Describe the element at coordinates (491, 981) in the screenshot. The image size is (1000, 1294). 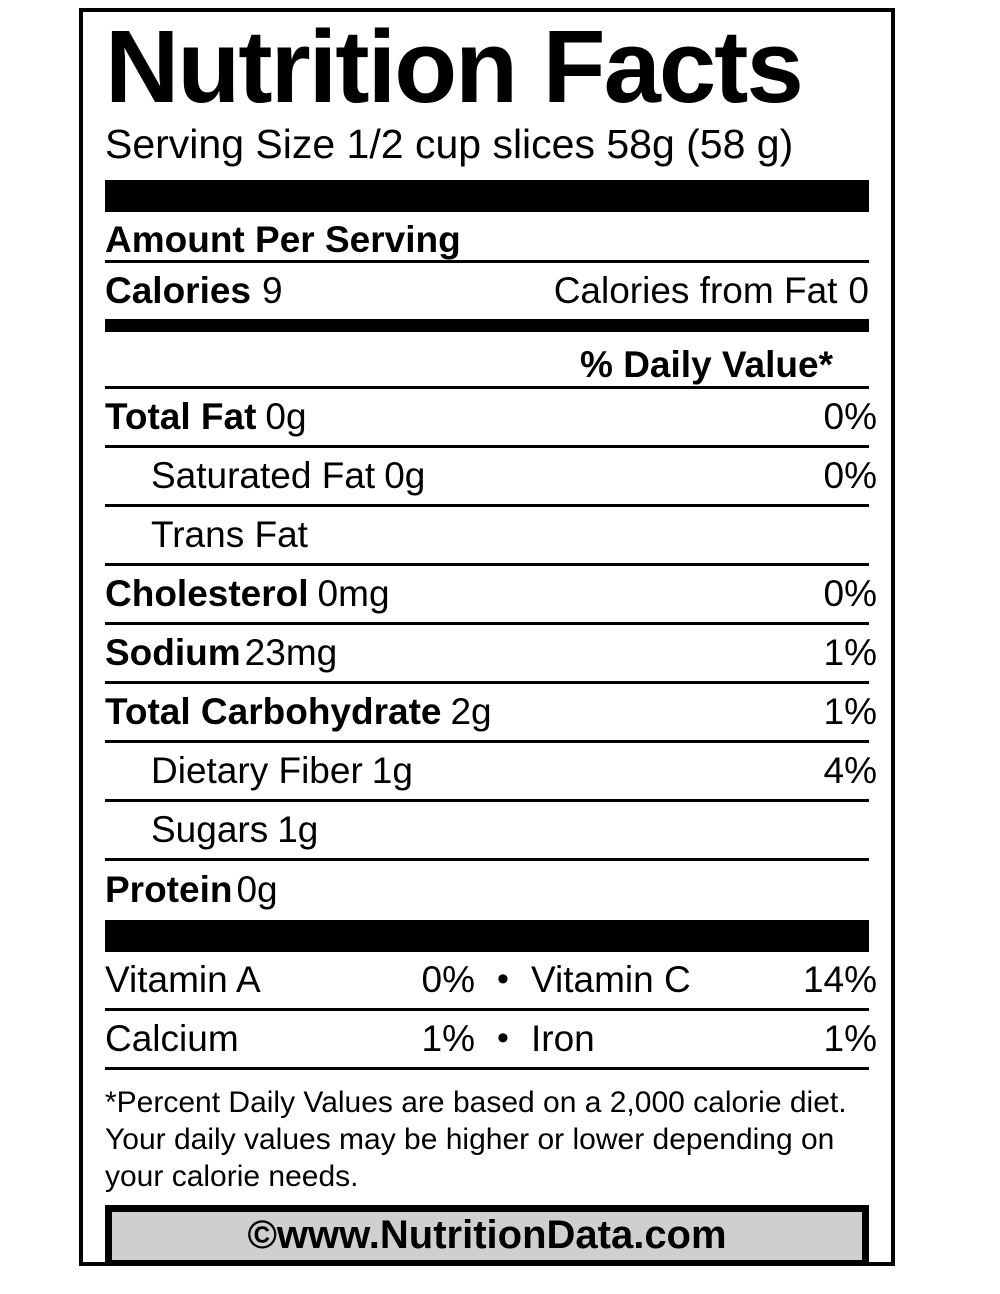
I see `micronutrient-row-vitamins: Vitamin A 0% • Vitamin C 14%` at that location.